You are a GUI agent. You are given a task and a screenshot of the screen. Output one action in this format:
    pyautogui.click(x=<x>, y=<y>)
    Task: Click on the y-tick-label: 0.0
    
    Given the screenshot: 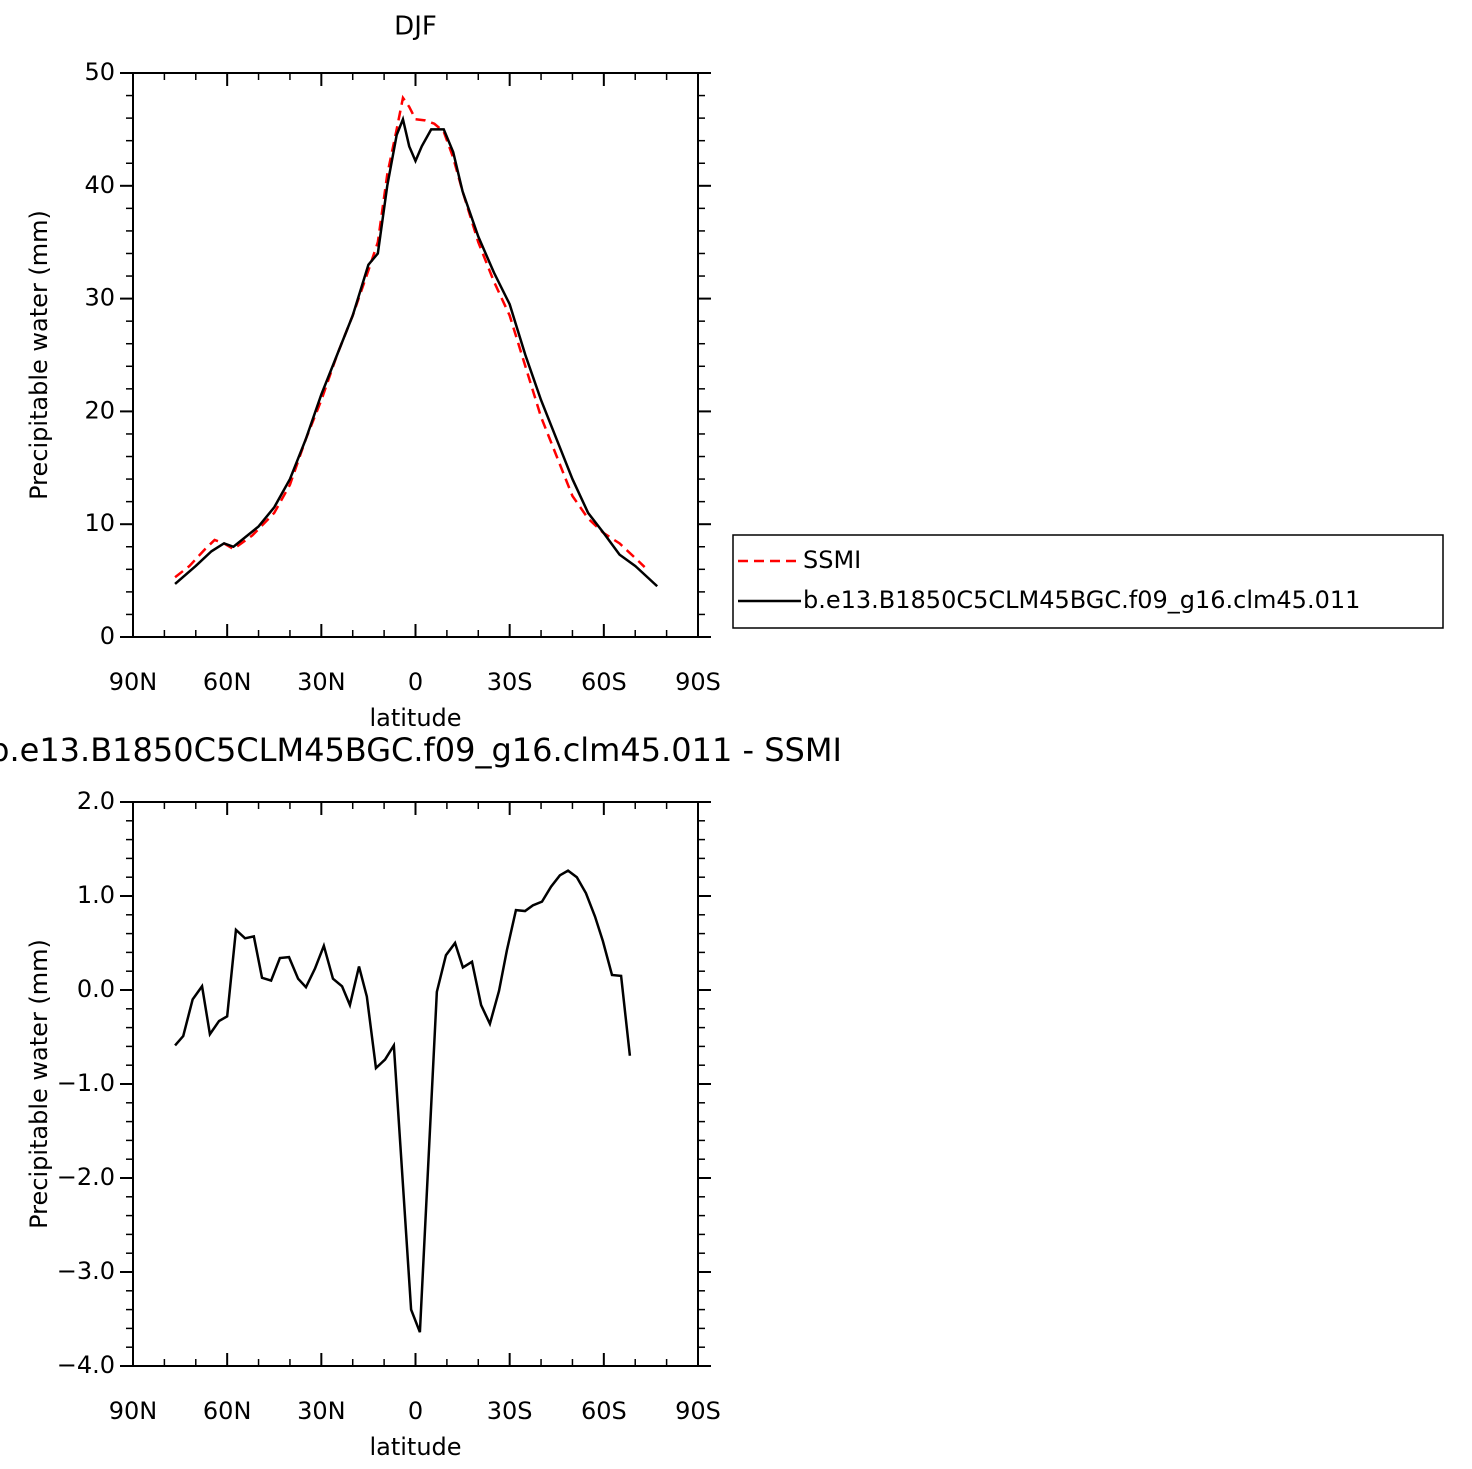 What is the action you would take?
    pyautogui.click(x=96, y=989)
    